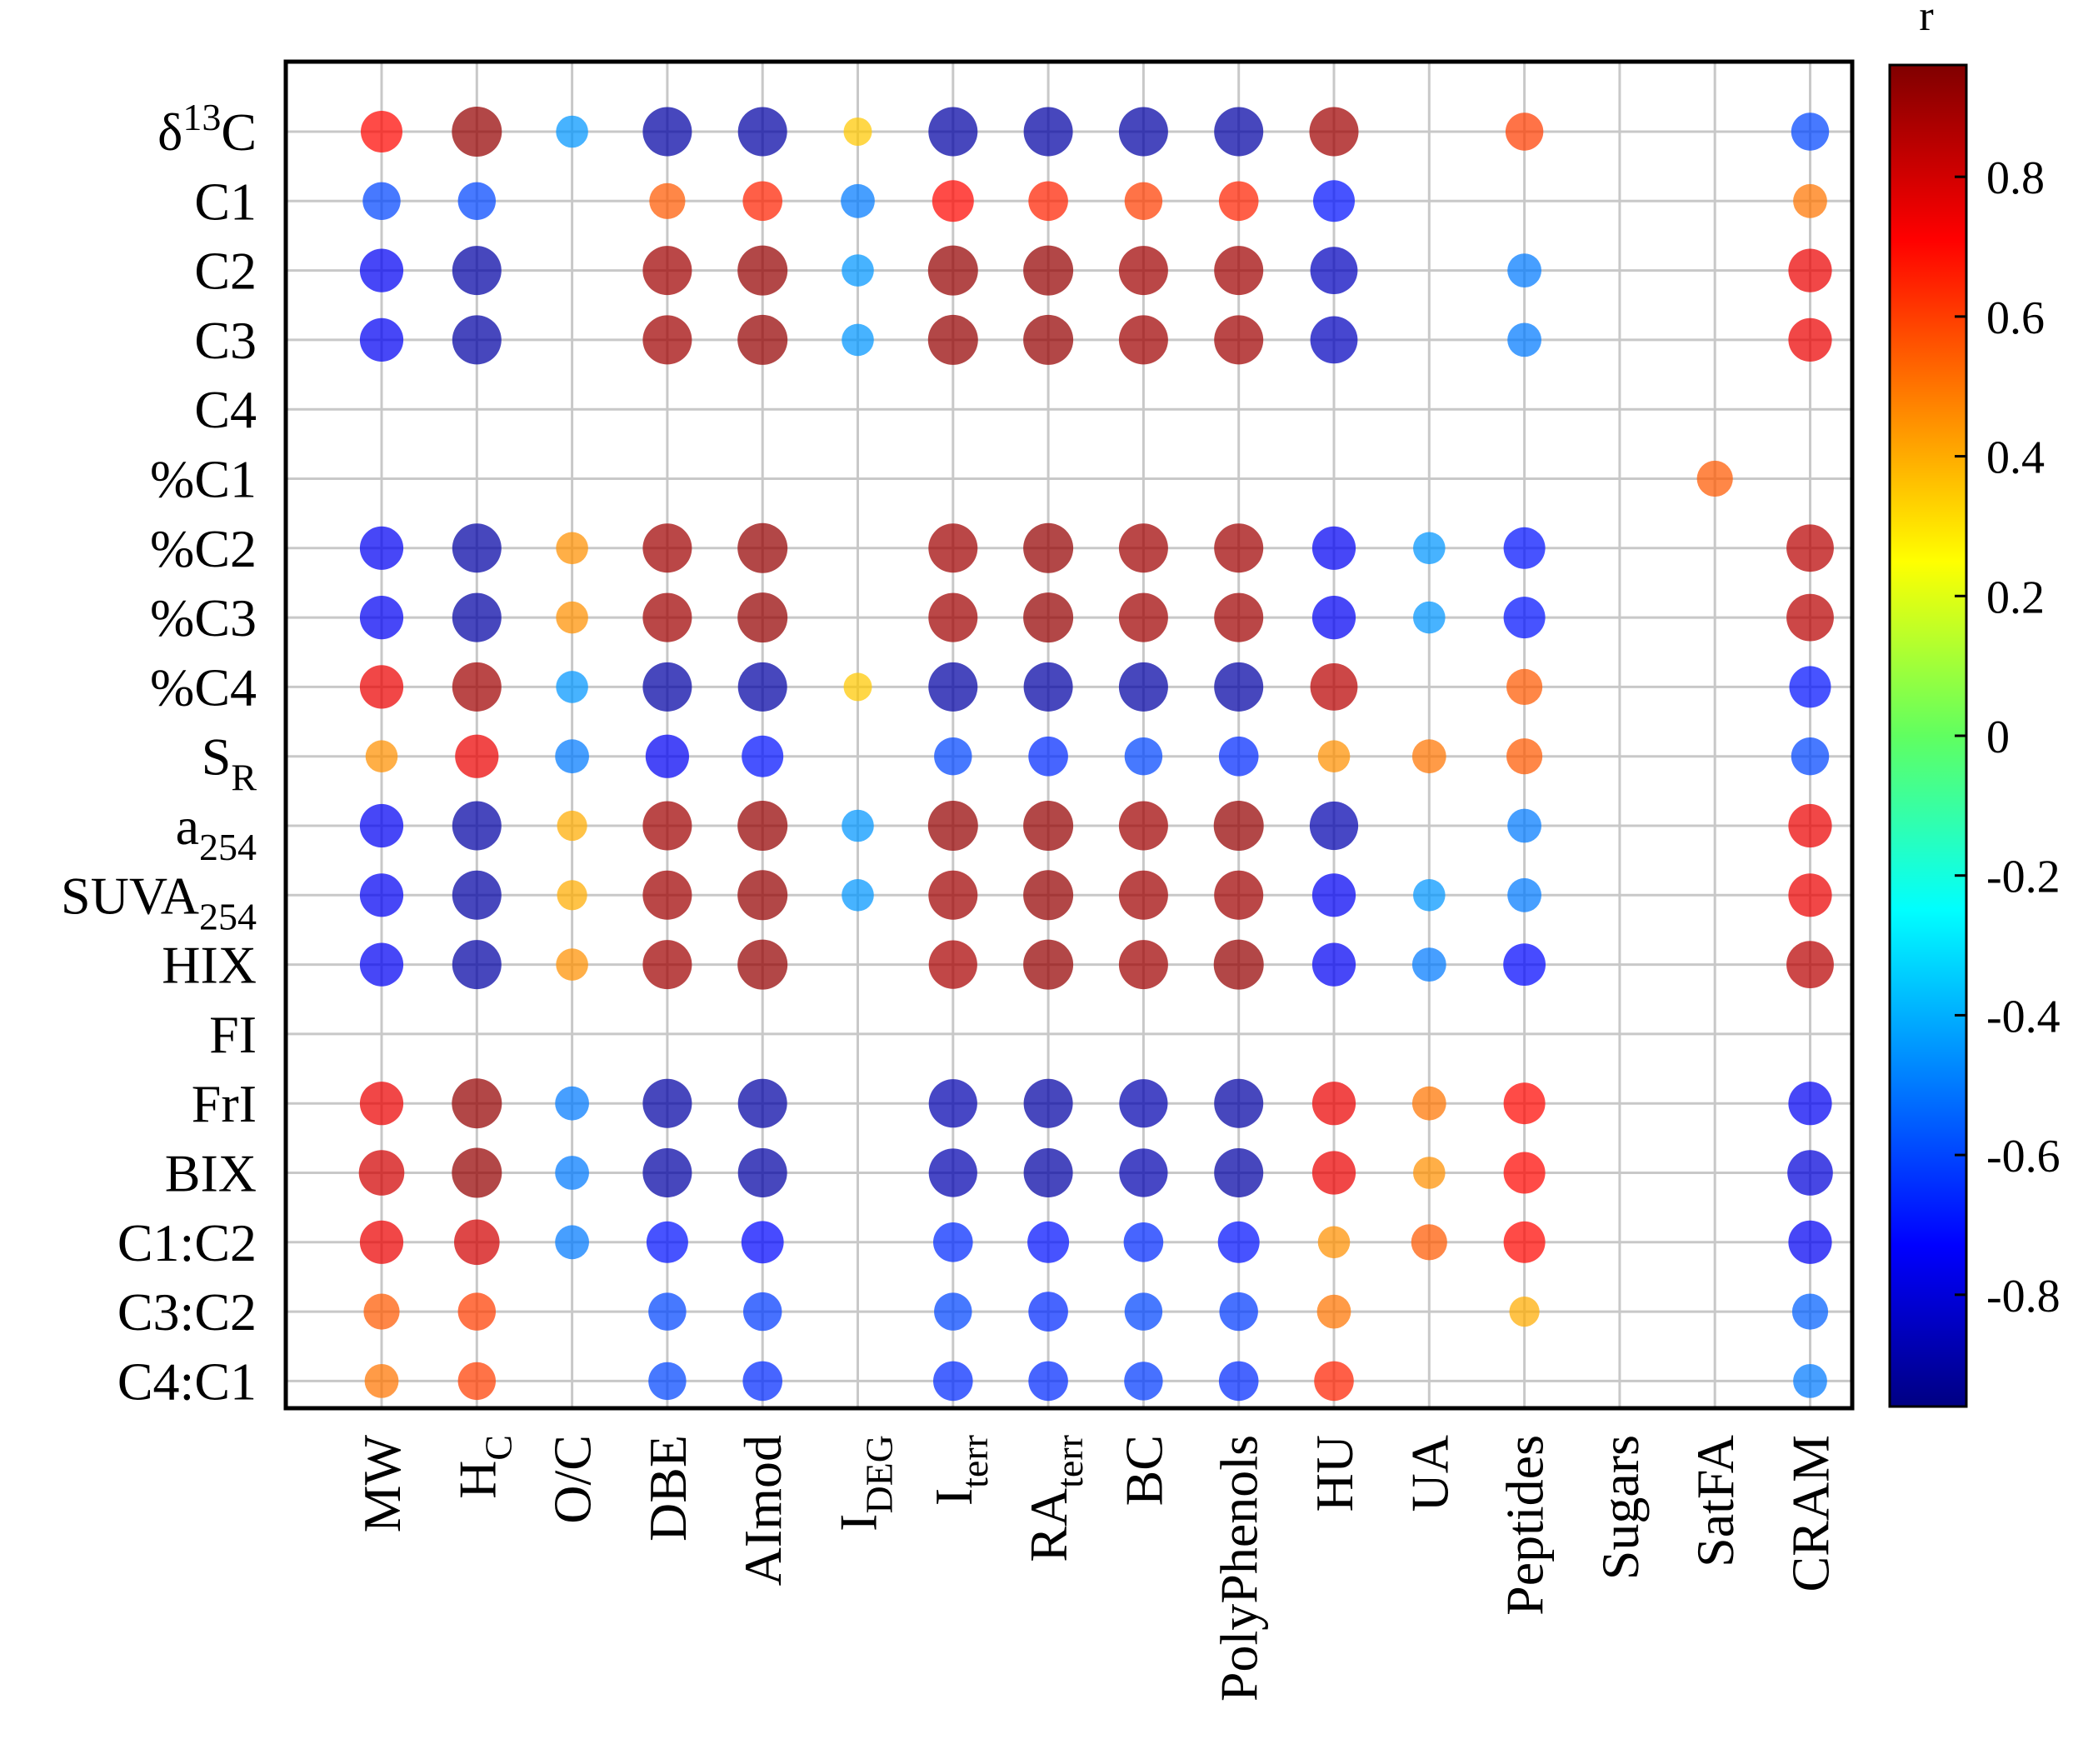  I want to click on bubble-r14-c11, so click(1429, 1103).